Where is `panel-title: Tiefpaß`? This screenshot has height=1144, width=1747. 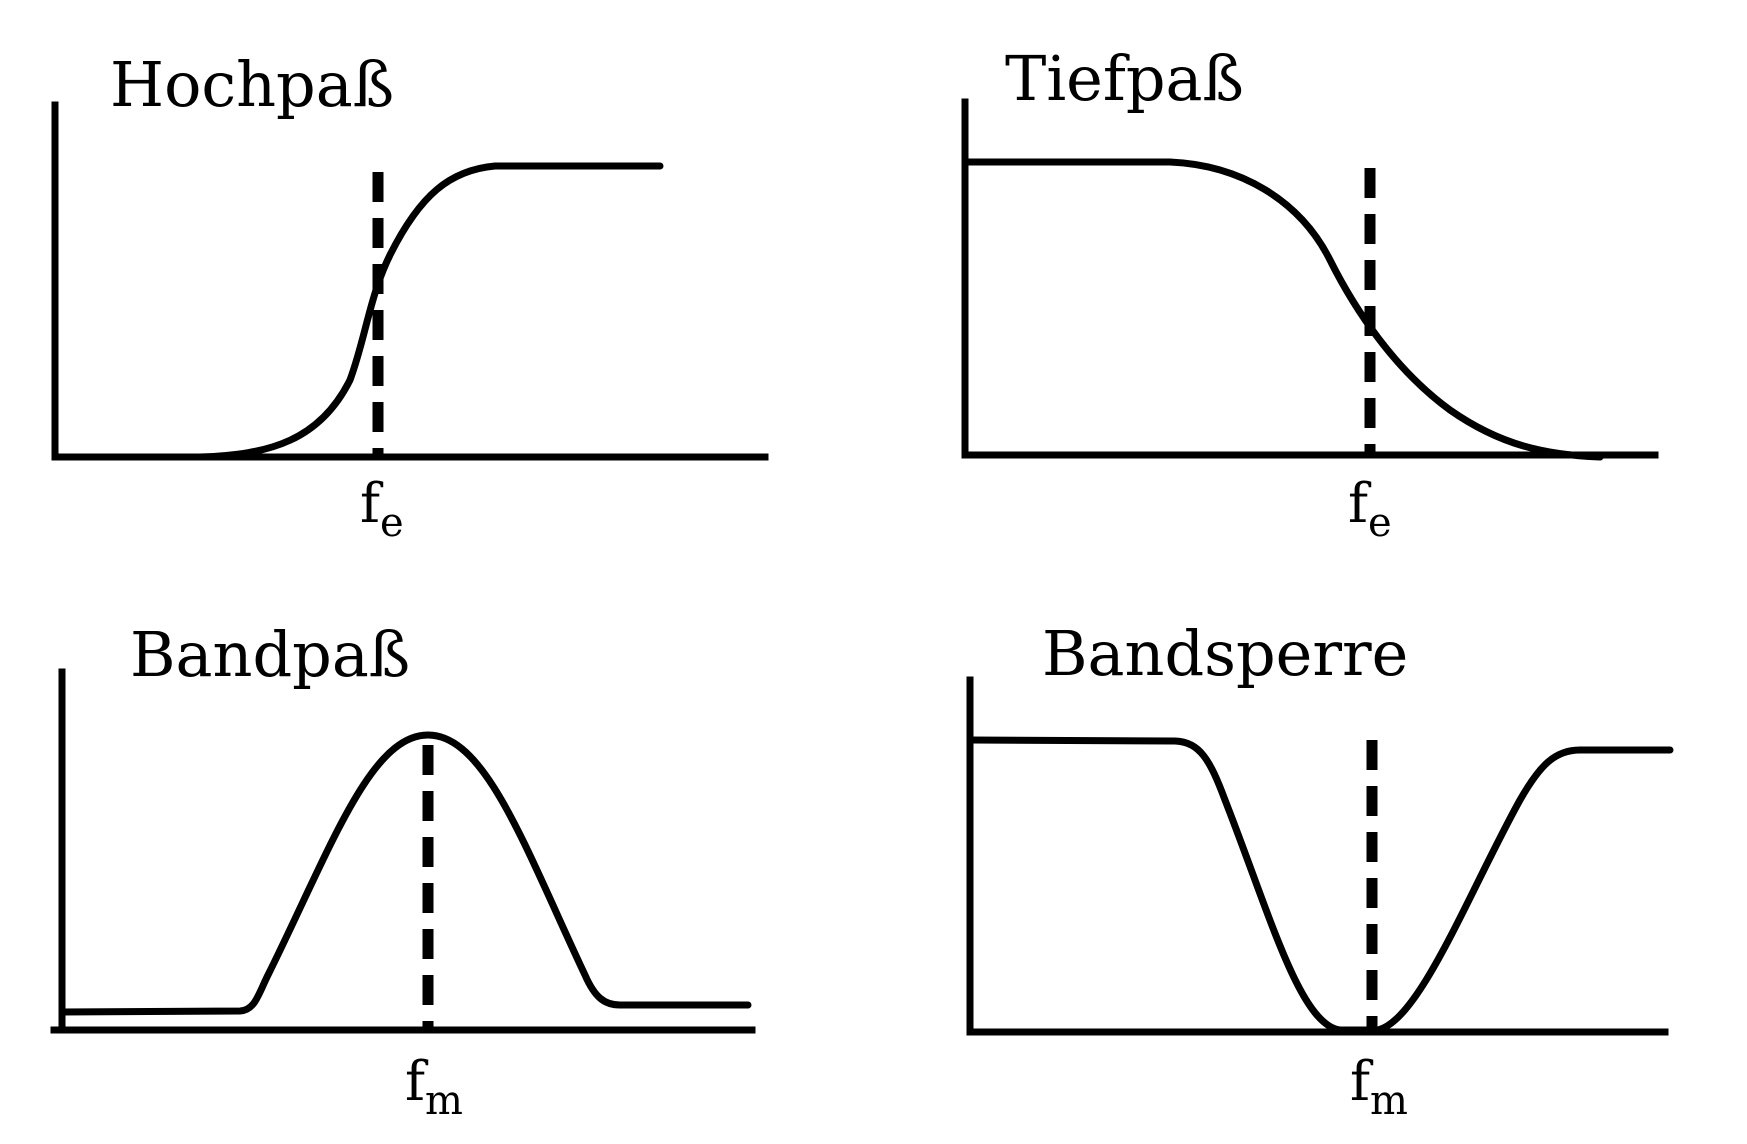 panel-title: Tiefpaß is located at coordinates (1124, 78).